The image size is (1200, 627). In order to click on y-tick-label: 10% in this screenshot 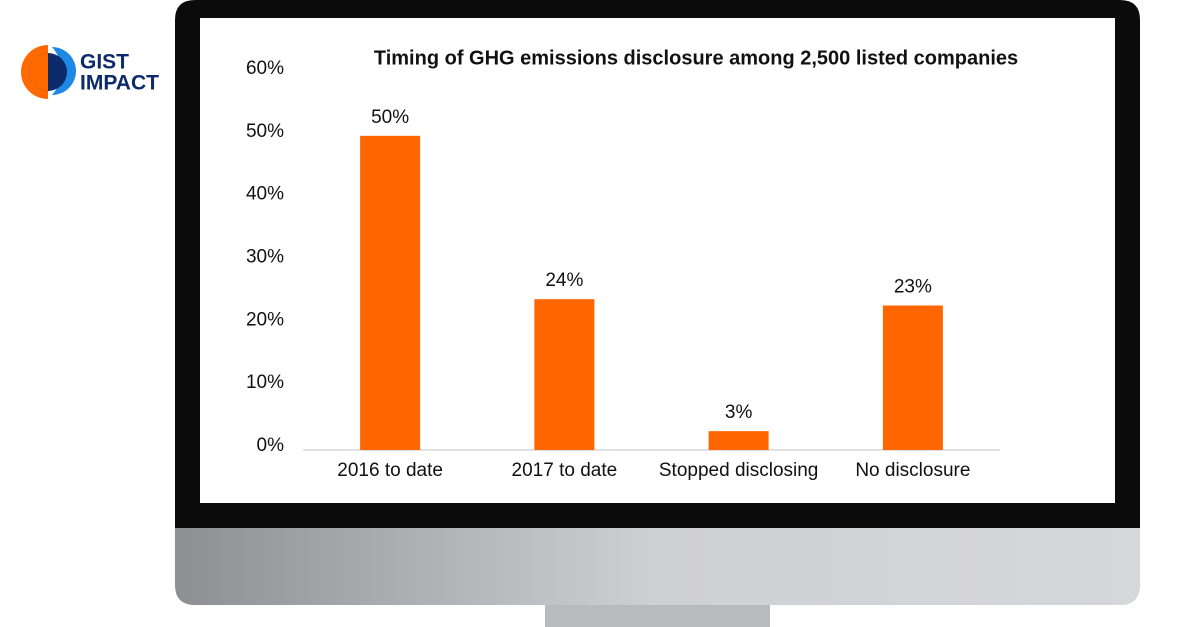, I will do `click(265, 382)`.